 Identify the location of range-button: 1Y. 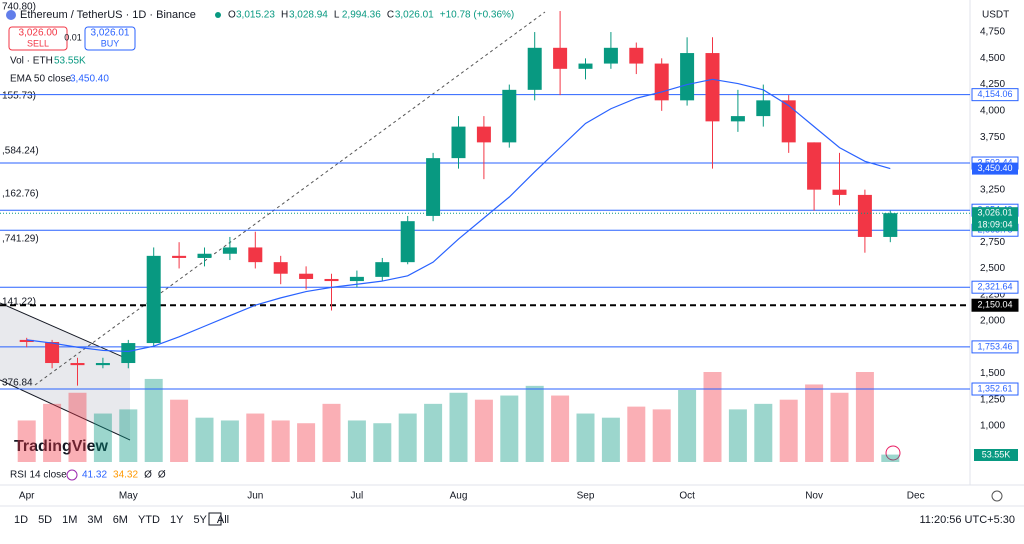
(177, 520).